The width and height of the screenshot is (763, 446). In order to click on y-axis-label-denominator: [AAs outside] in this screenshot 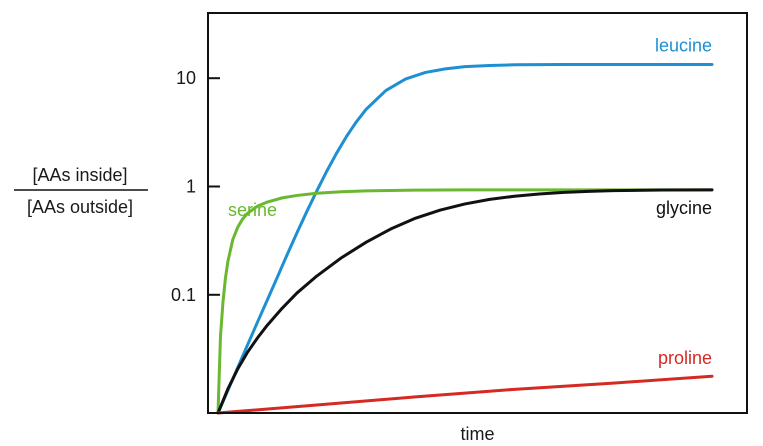, I will do `click(80, 207)`.